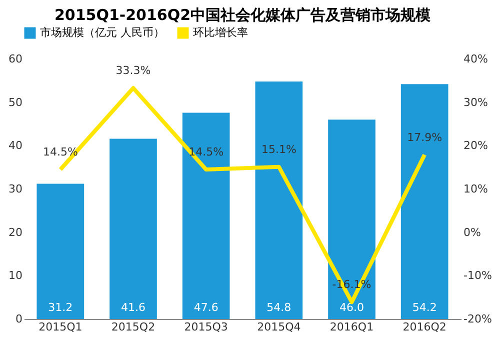 The height and width of the screenshot is (340, 500). I want to click on data-label: 41.6, so click(133, 307).